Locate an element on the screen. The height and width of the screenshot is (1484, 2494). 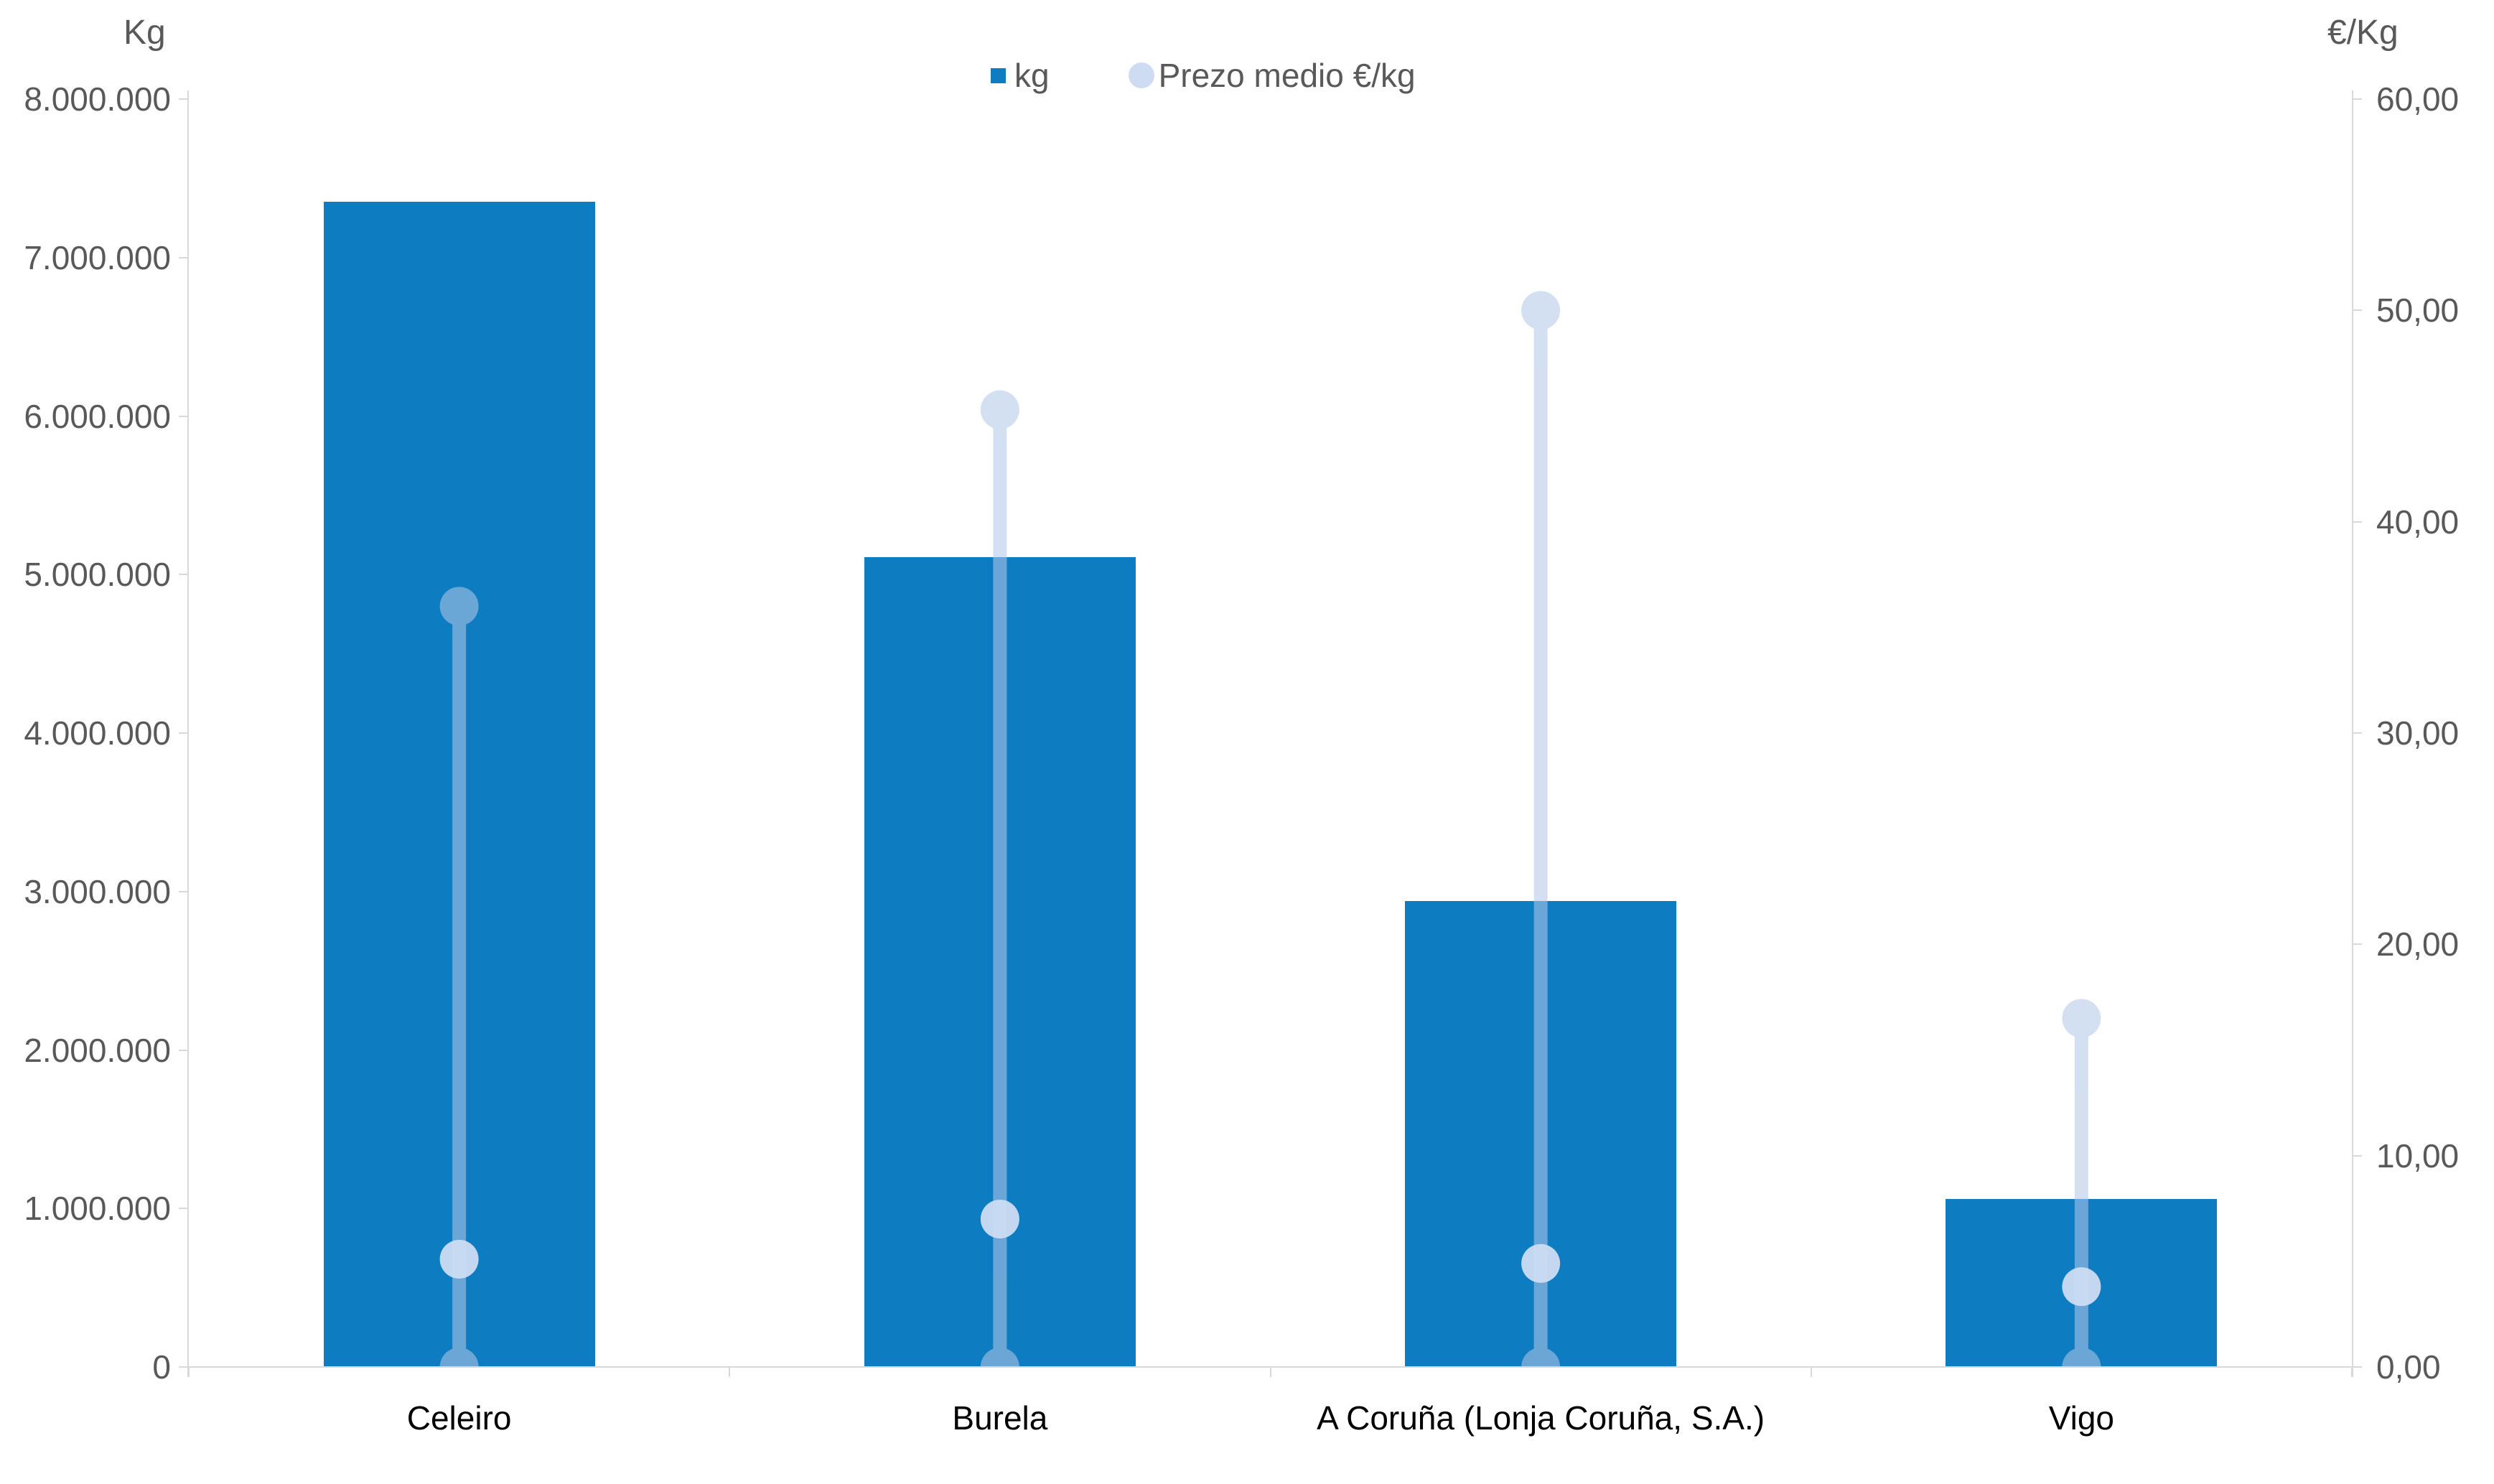
price-dot-high-a-coru-a-lonja-coru-a-s-a is located at coordinates (1541, 310).